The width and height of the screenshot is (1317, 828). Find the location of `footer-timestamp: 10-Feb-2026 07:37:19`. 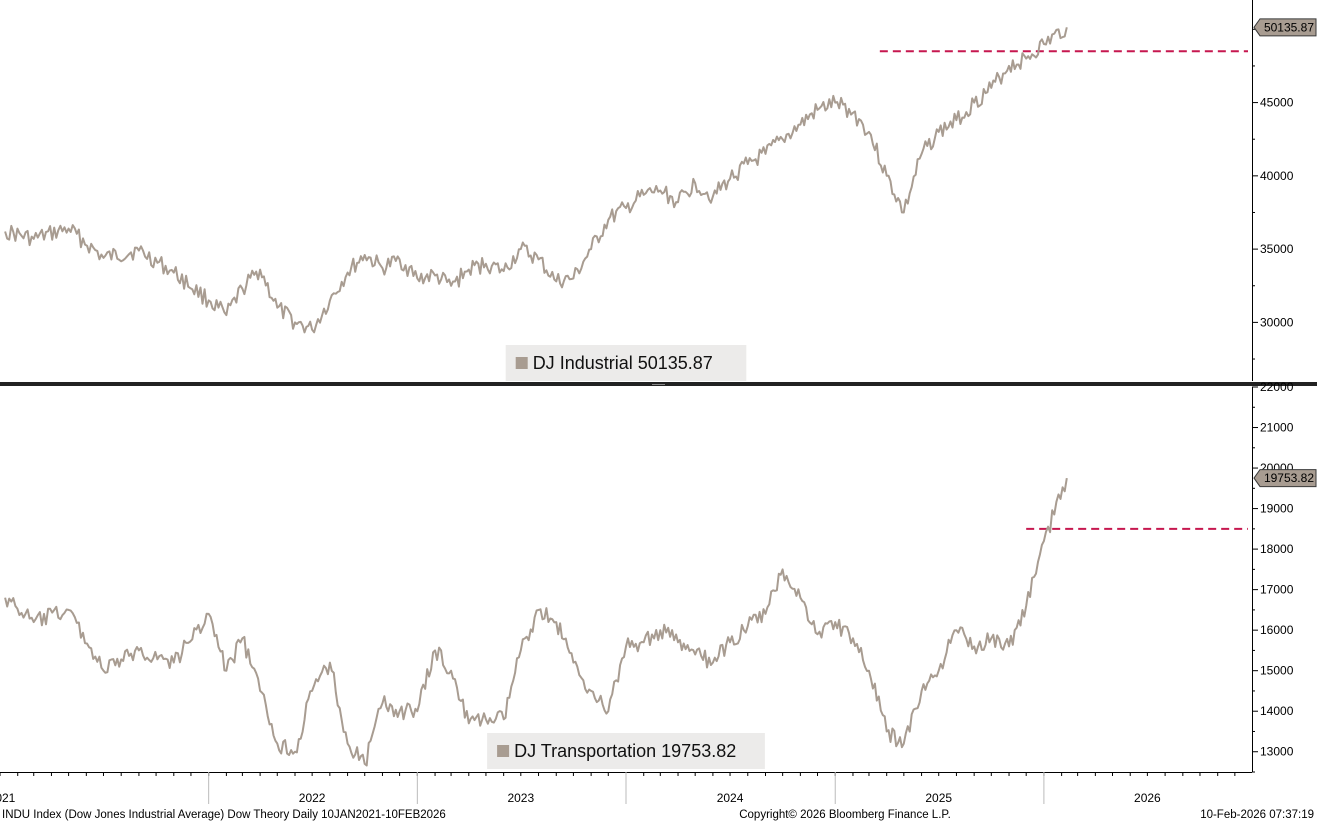

footer-timestamp: 10-Feb-2026 07:37:19 is located at coordinates (1257, 815).